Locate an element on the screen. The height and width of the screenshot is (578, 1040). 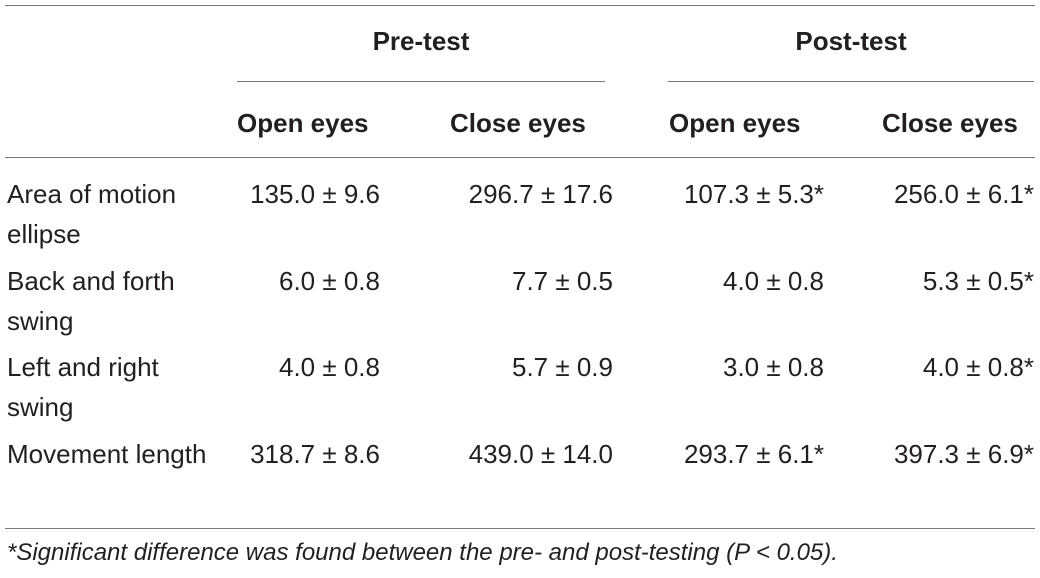
table-cell: 397.3 ± 6.9* is located at coordinates (963, 454).